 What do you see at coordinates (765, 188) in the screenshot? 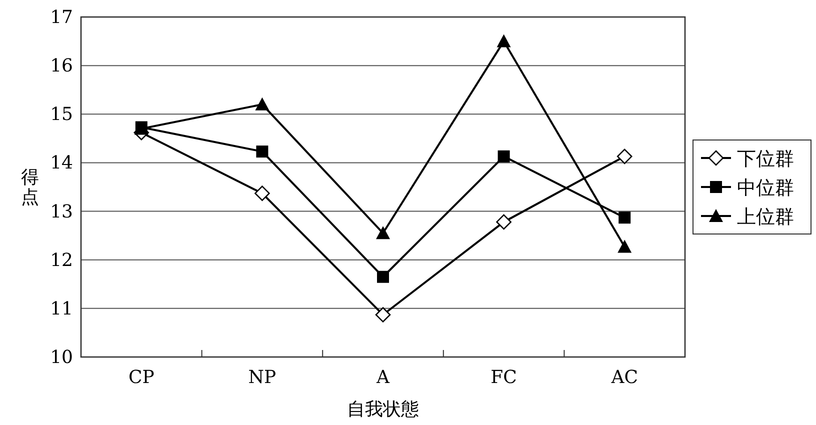
I see `legend-label: 中位群` at bounding box center [765, 188].